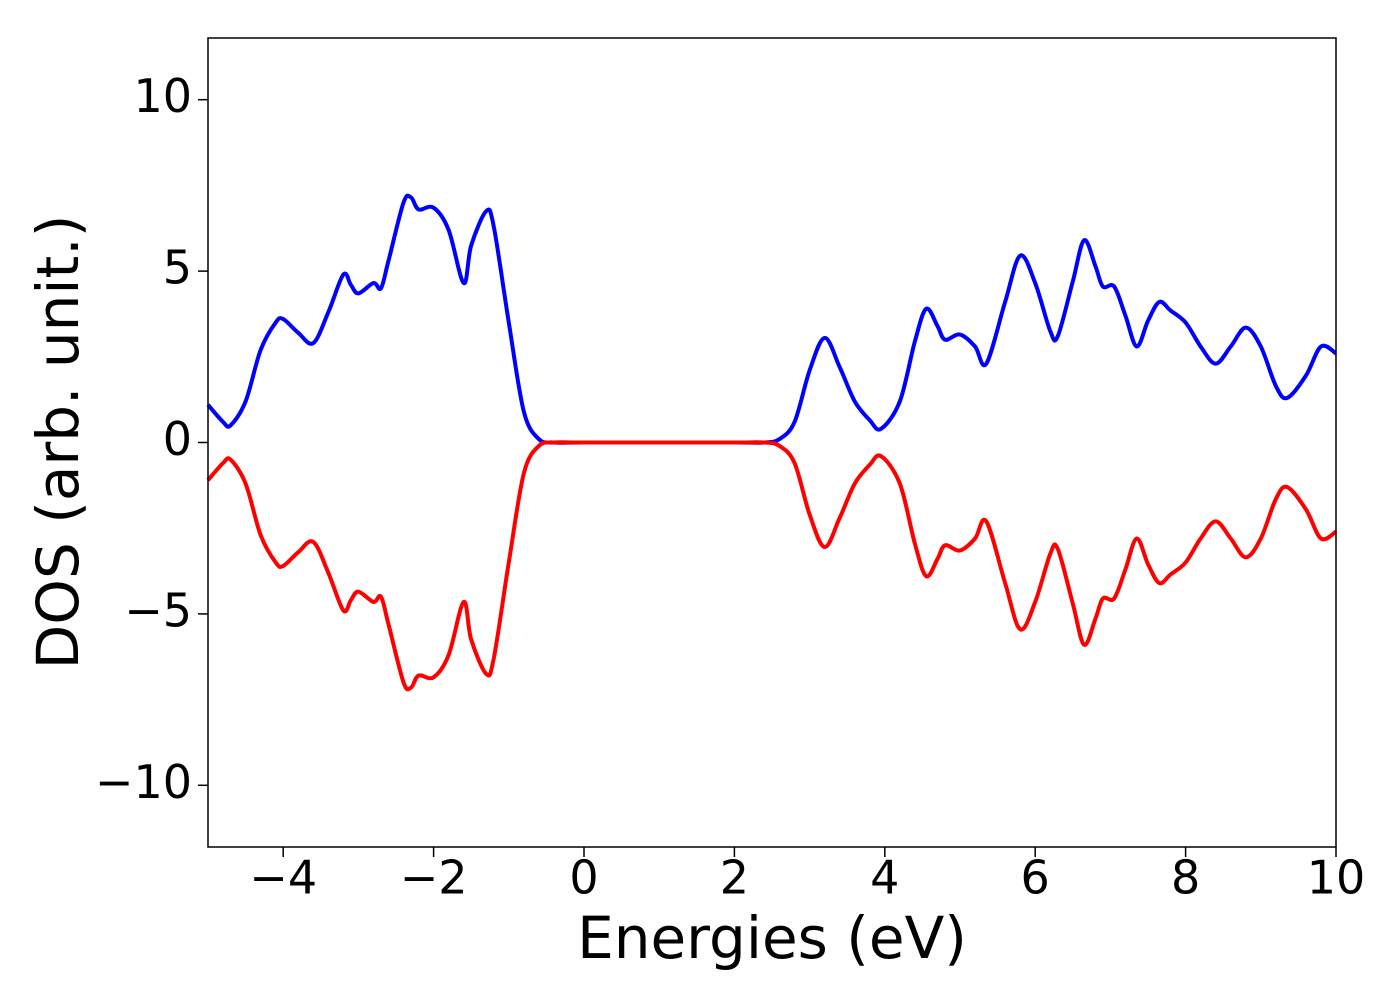 The image size is (1400, 1000). I want to click on x-axis-label: Energies (eV), so click(772, 938).